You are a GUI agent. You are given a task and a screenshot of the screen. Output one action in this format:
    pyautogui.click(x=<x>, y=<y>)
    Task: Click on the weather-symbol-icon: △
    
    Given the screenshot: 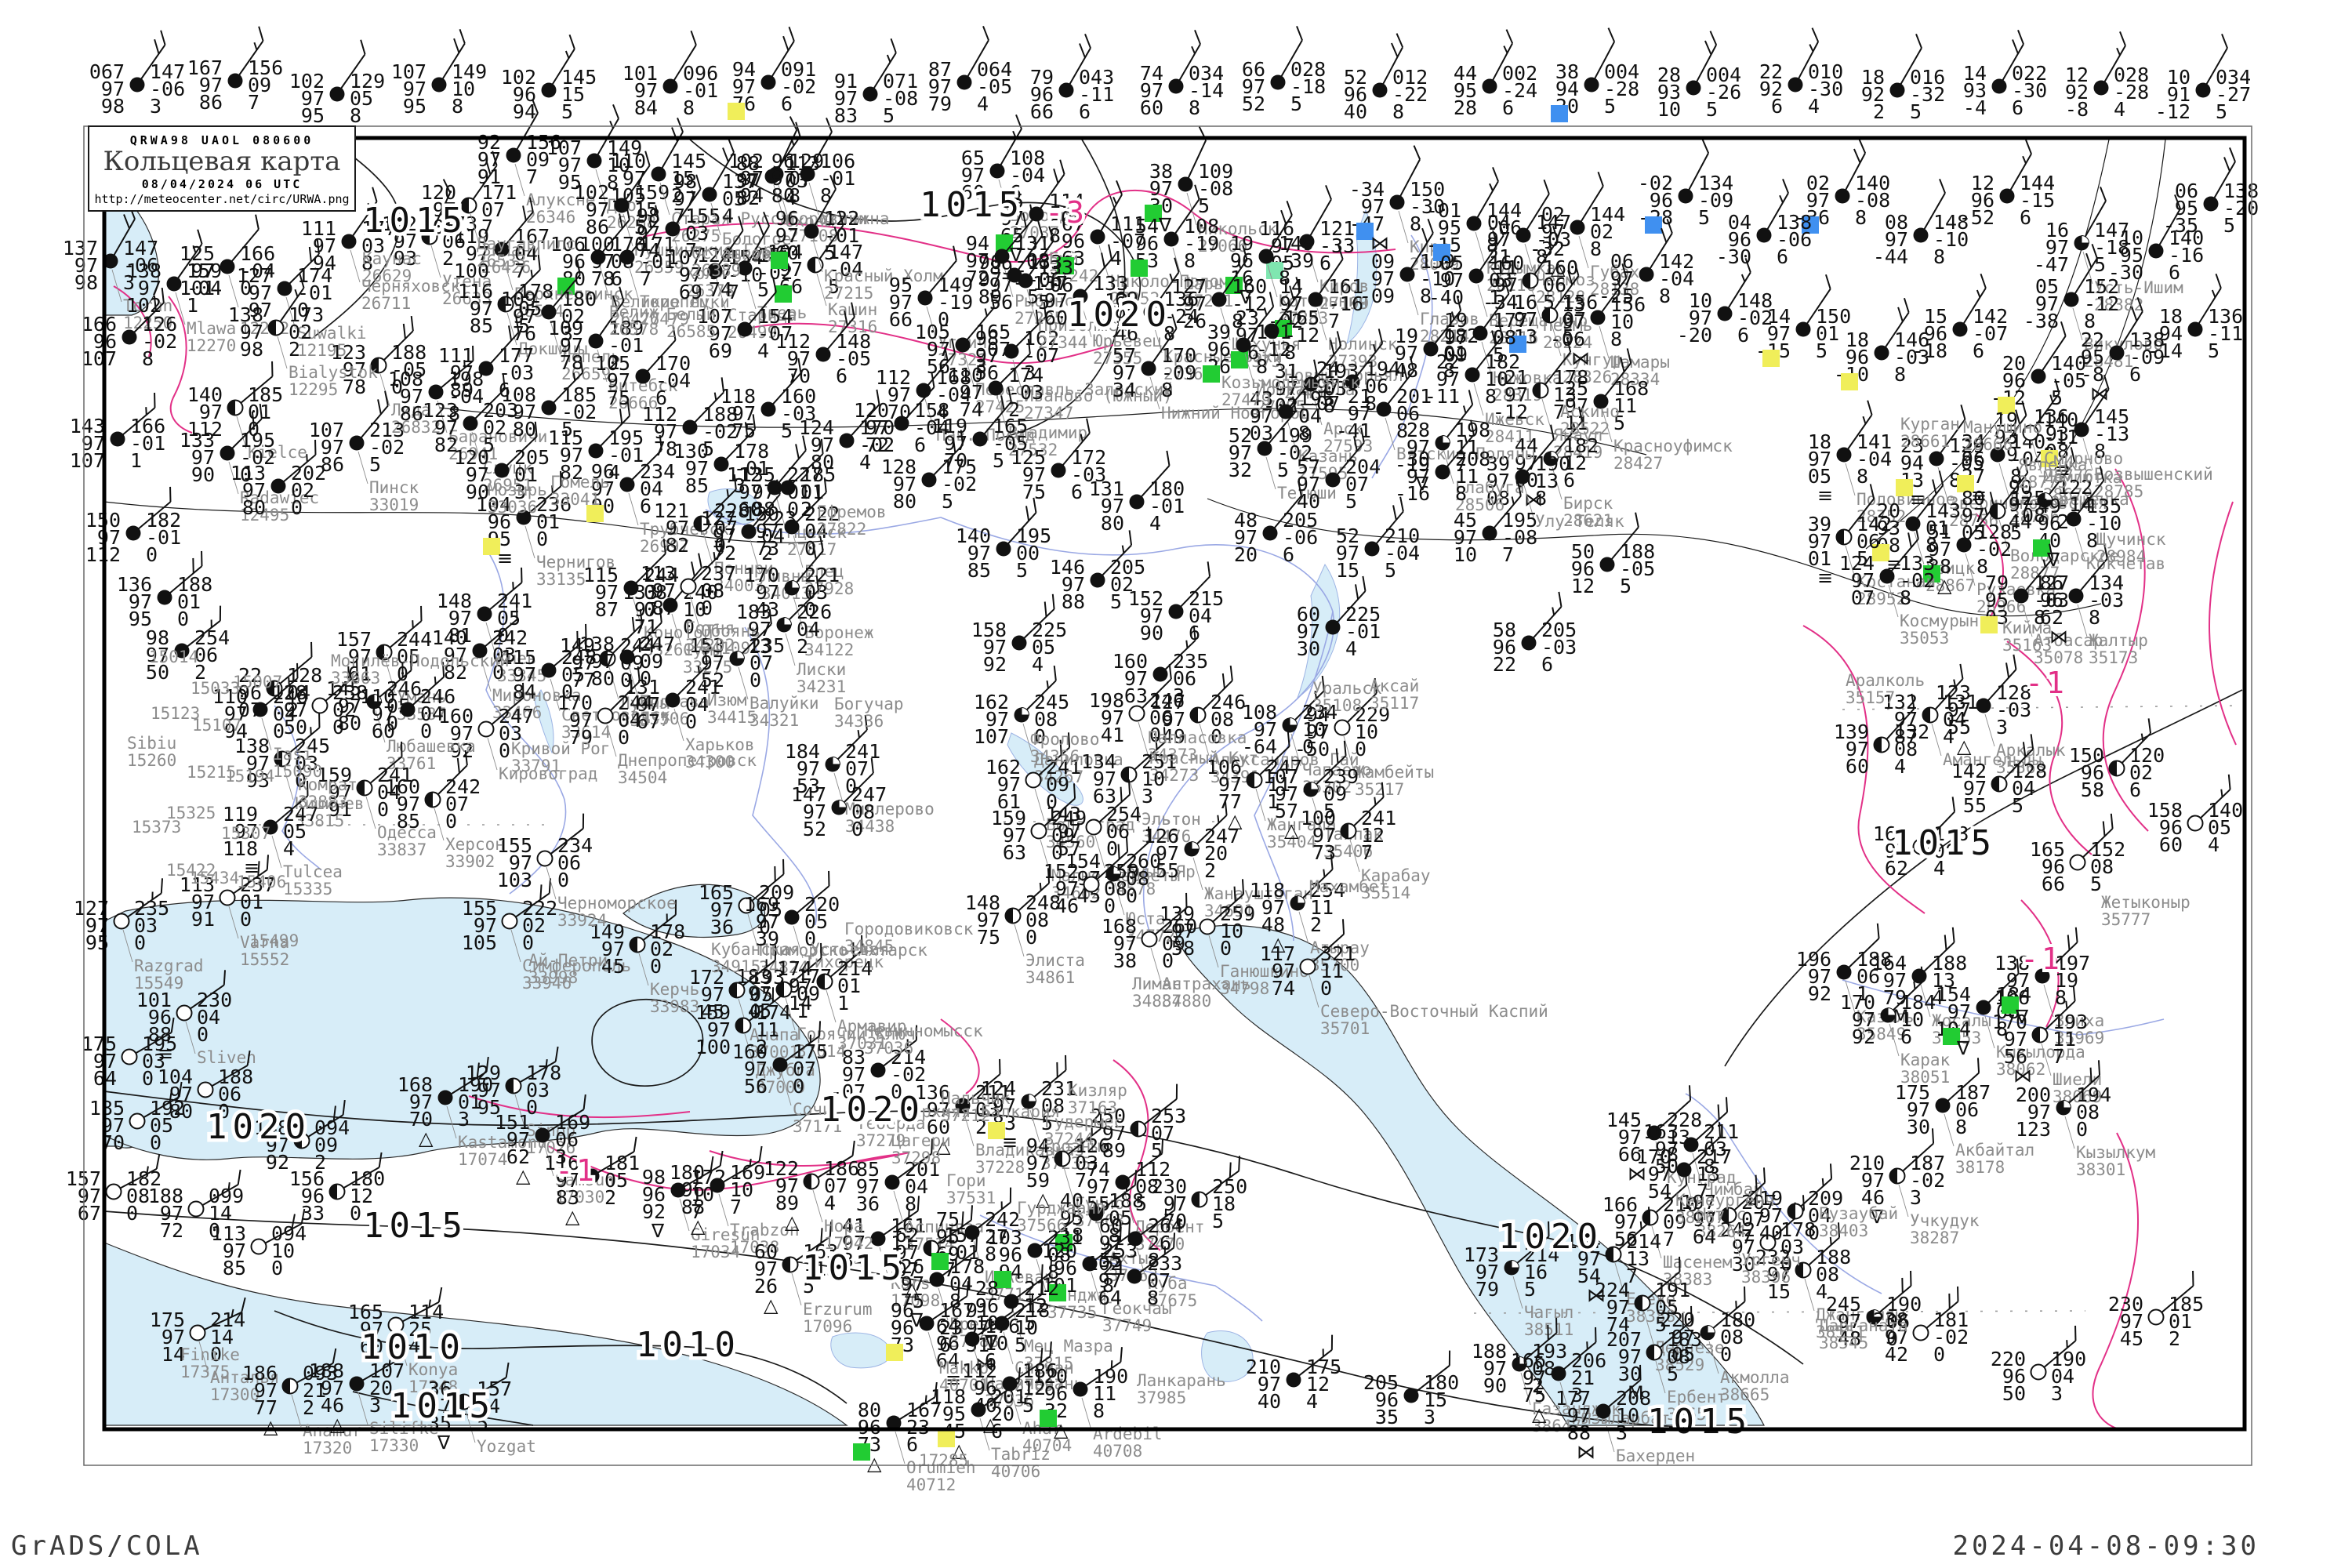 What is the action you would take?
    pyautogui.click(x=792, y=1222)
    